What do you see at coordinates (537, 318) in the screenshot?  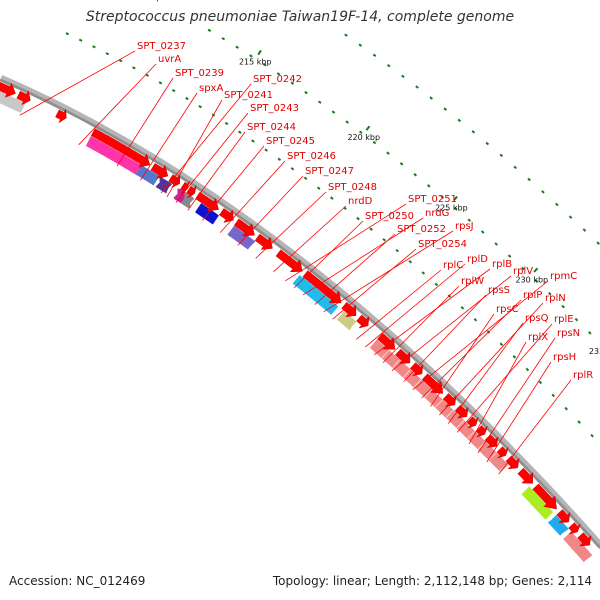 I see `gene-label: rpsQ` at bounding box center [537, 318].